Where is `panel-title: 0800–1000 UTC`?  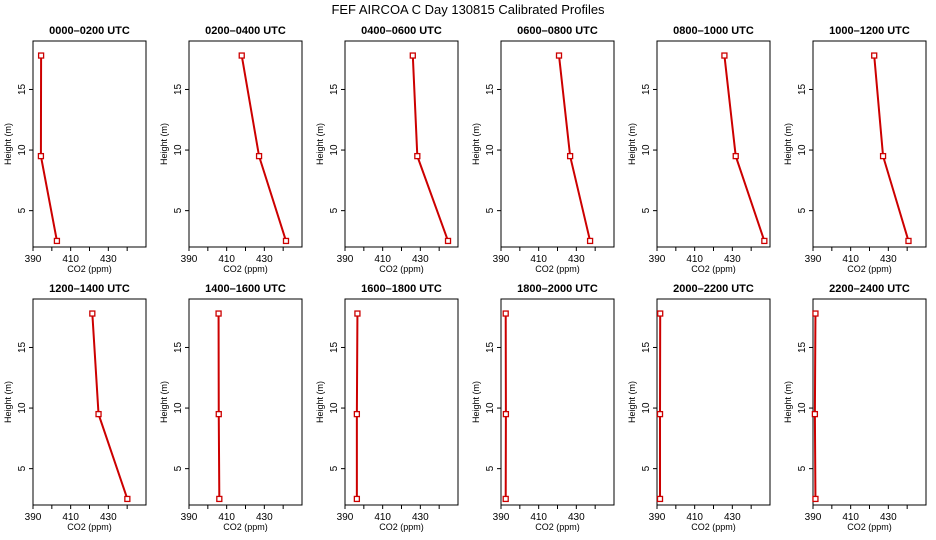
panel-title: 0800–1000 UTC is located at coordinates (713, 31).